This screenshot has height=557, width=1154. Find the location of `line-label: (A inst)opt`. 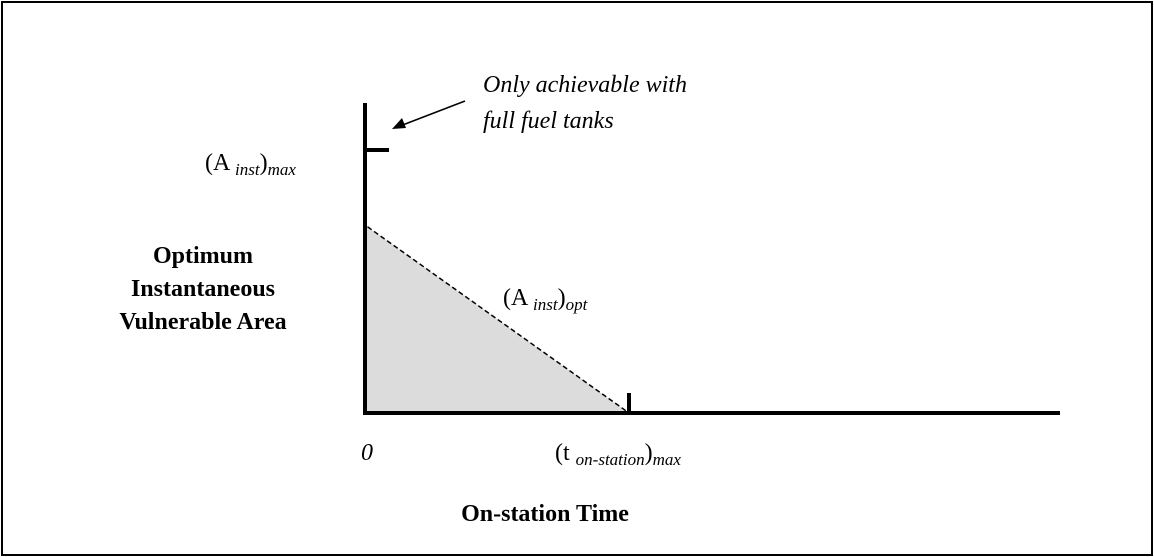

line-label: (A inst)opt is located at coordinates (546, 299).